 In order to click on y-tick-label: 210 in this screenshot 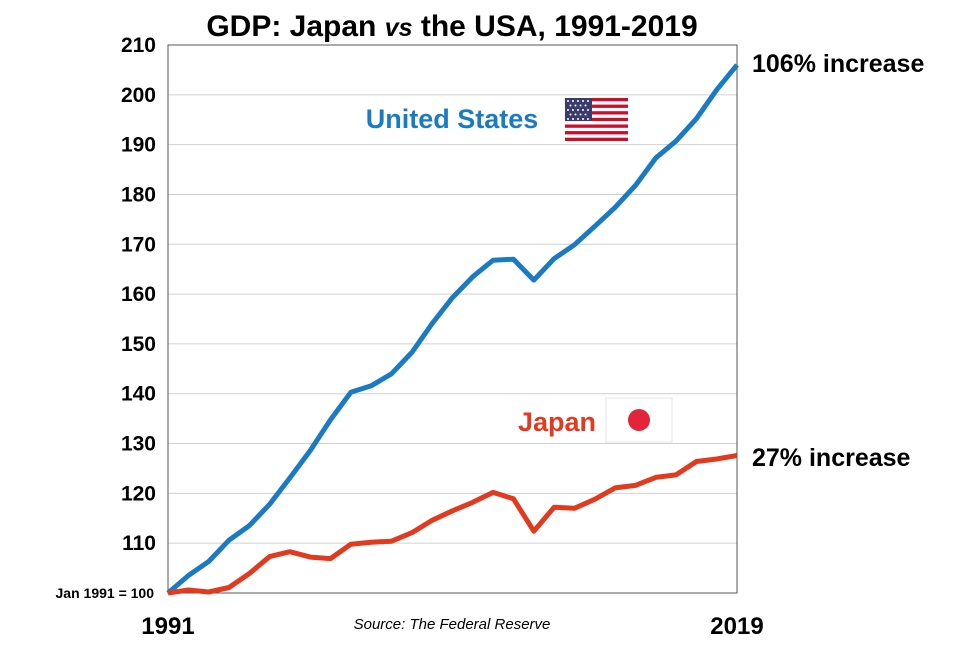, I will do `click(138, 45)`.